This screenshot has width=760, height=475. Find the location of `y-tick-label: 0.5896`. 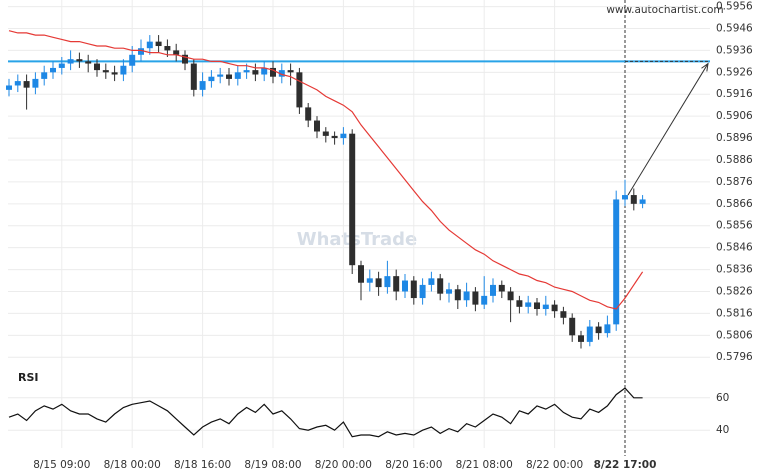

y-tick-label: 0.5896 is located at coordinates (734, 138).